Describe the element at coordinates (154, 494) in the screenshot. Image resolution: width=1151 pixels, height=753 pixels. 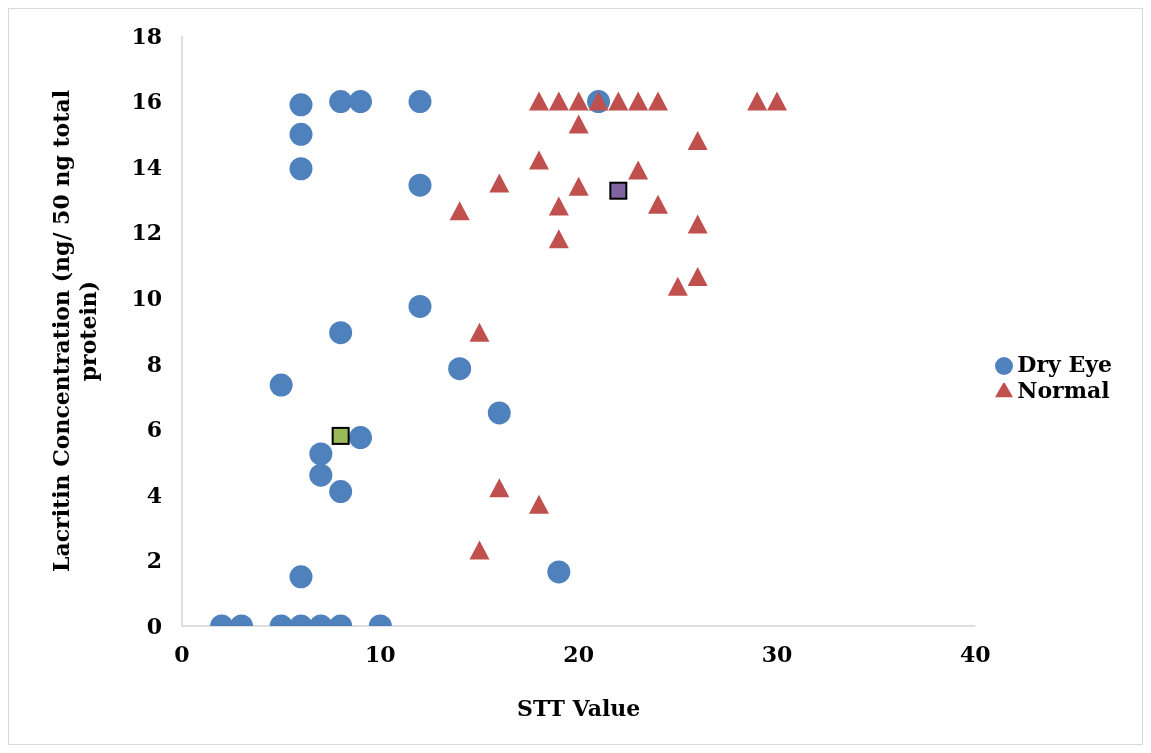
I see `y-tick-label: 4` at that location.